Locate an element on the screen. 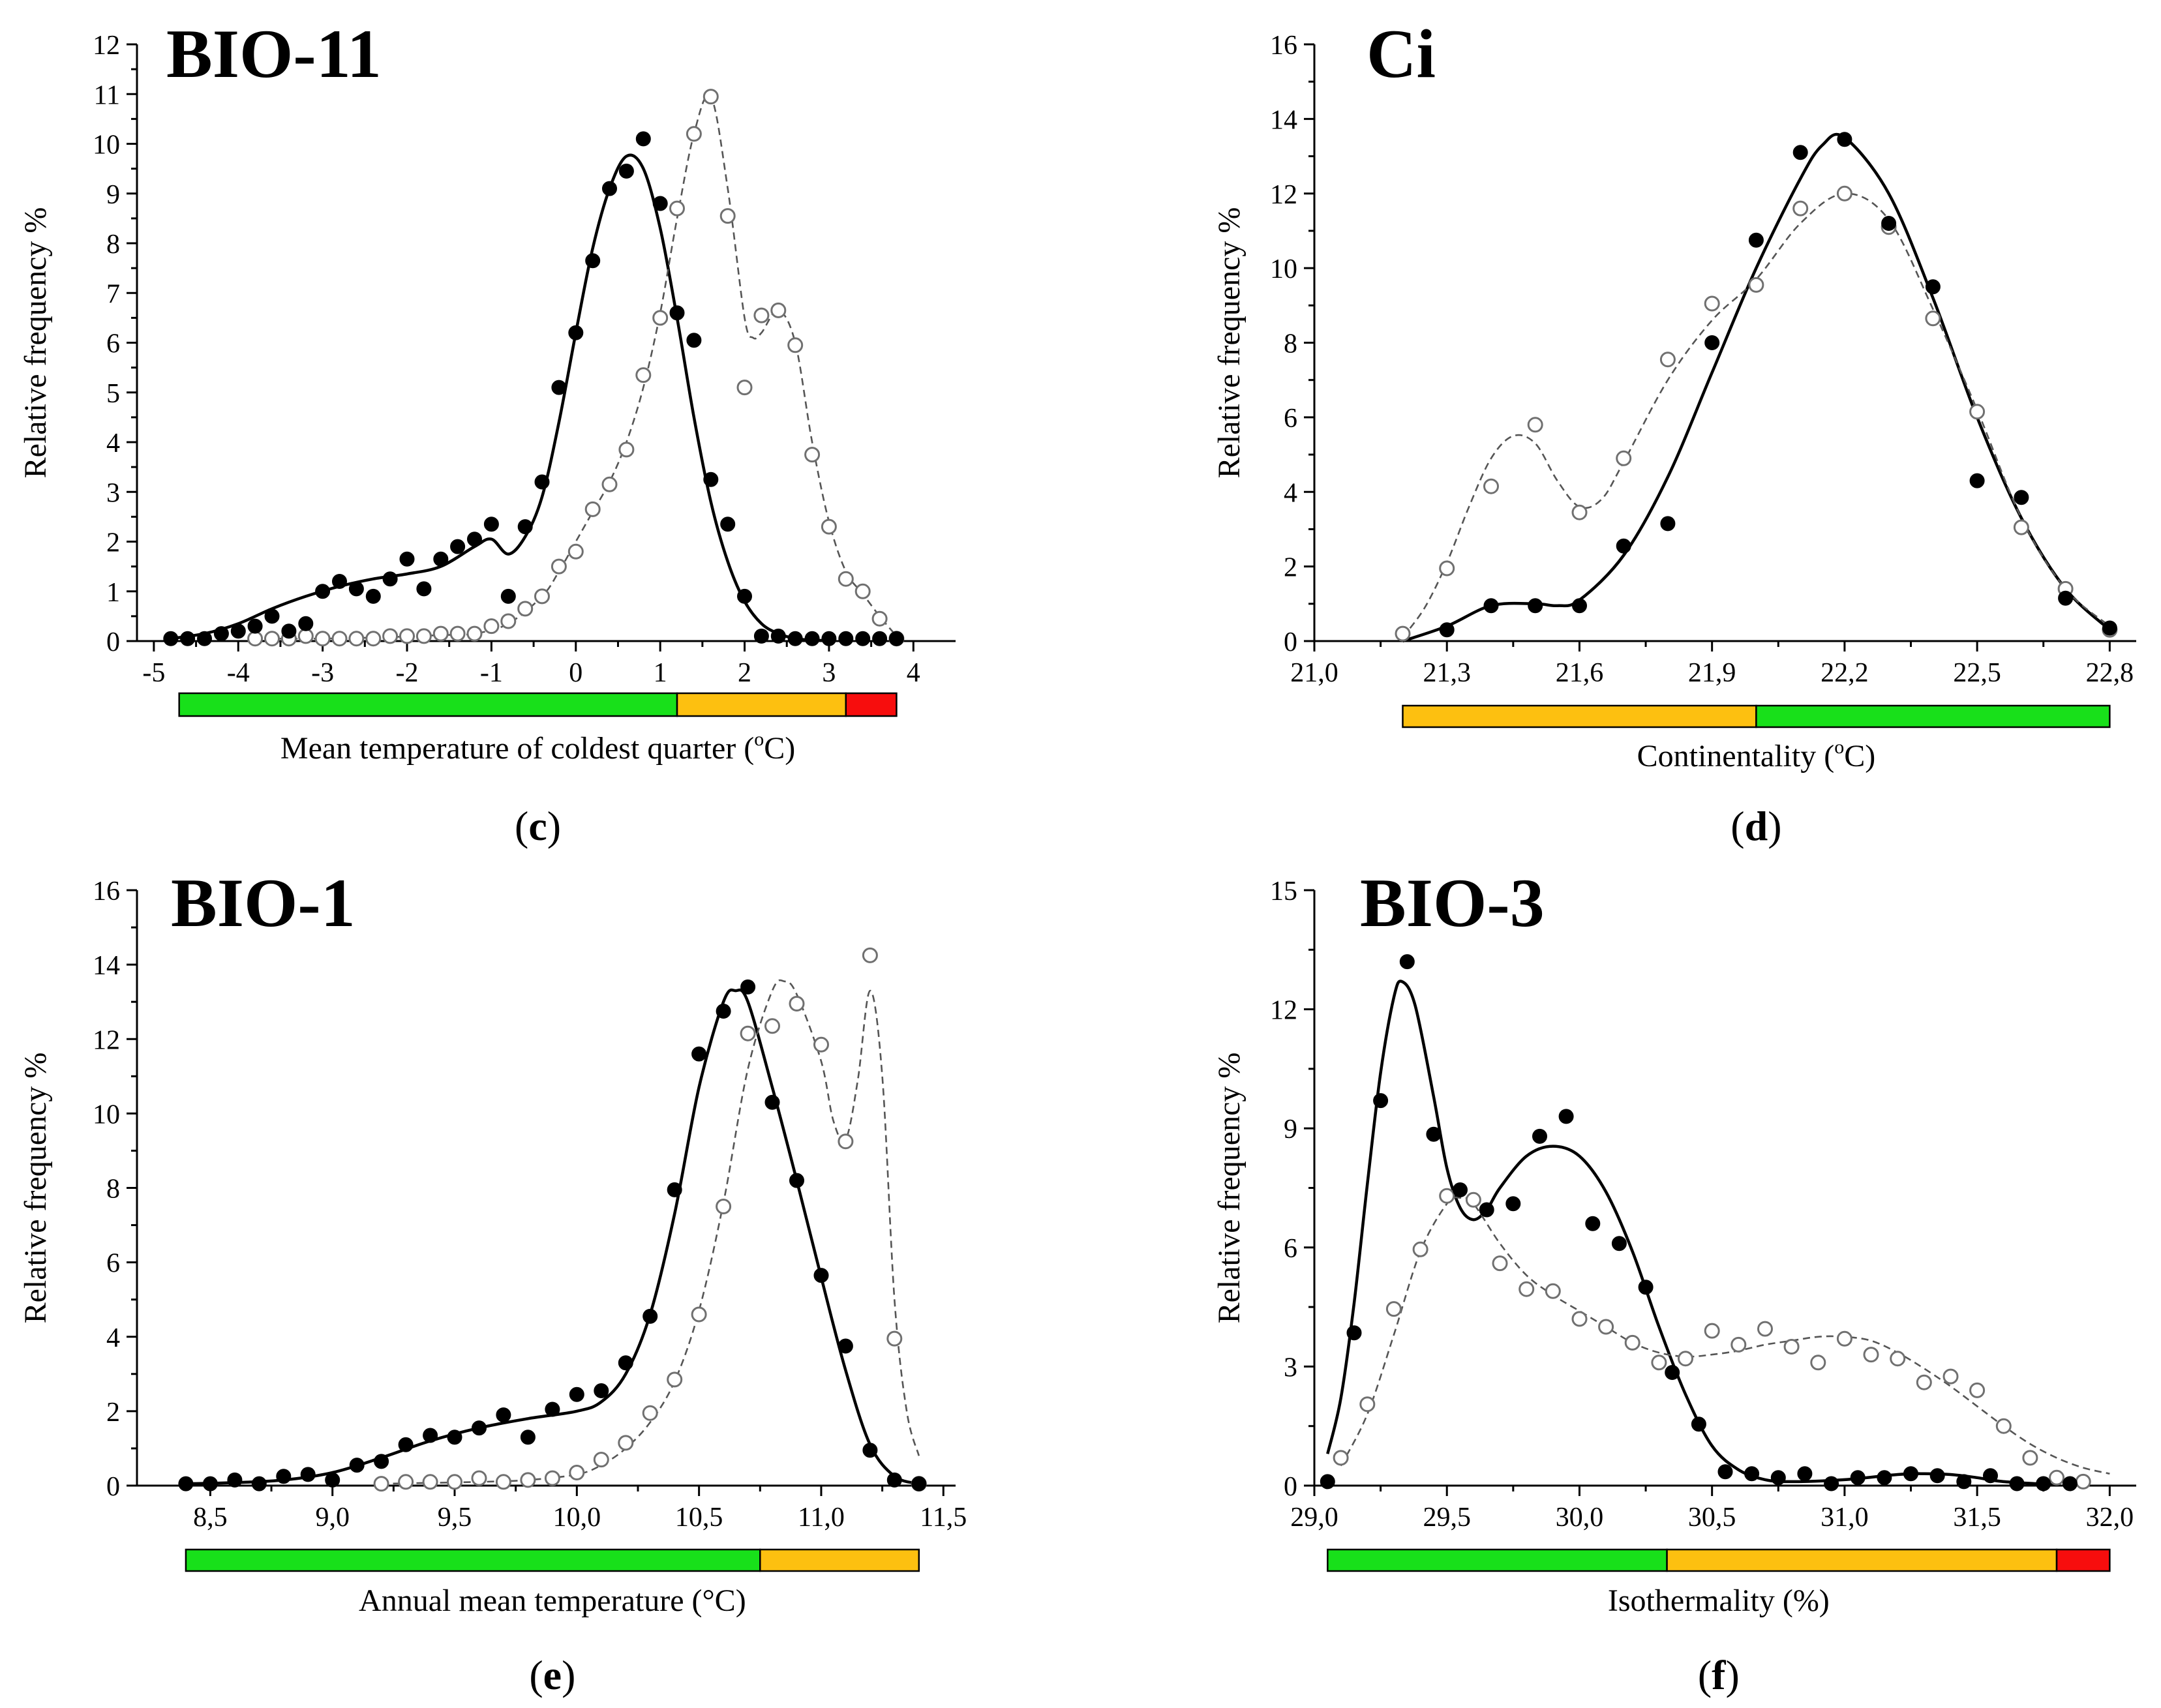 The image size is (2161, 1708). x-tick-label: 3 is located at coordinates (829, 673).